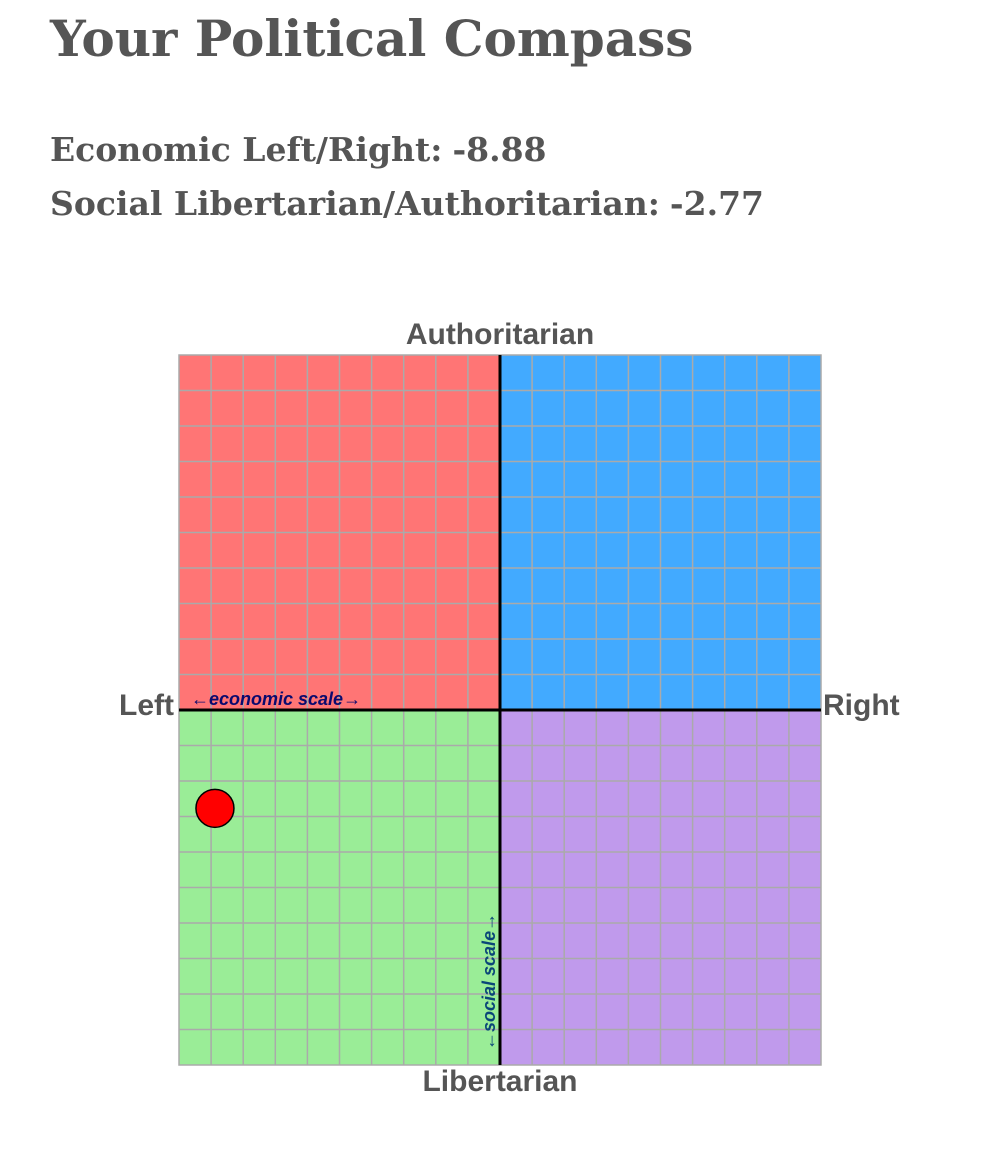 The height and width of the screenshot is (1154, 1006). What do you see at coordinates (500, 334) in the screenshot?
I see `axis-label-authoritarian: Authoritarian` at bounding box center [500, 334].